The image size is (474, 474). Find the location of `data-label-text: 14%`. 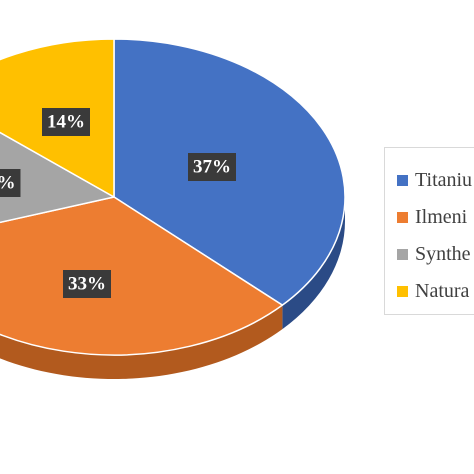

data-label-text: 14% is located at coordinates (66, 122).